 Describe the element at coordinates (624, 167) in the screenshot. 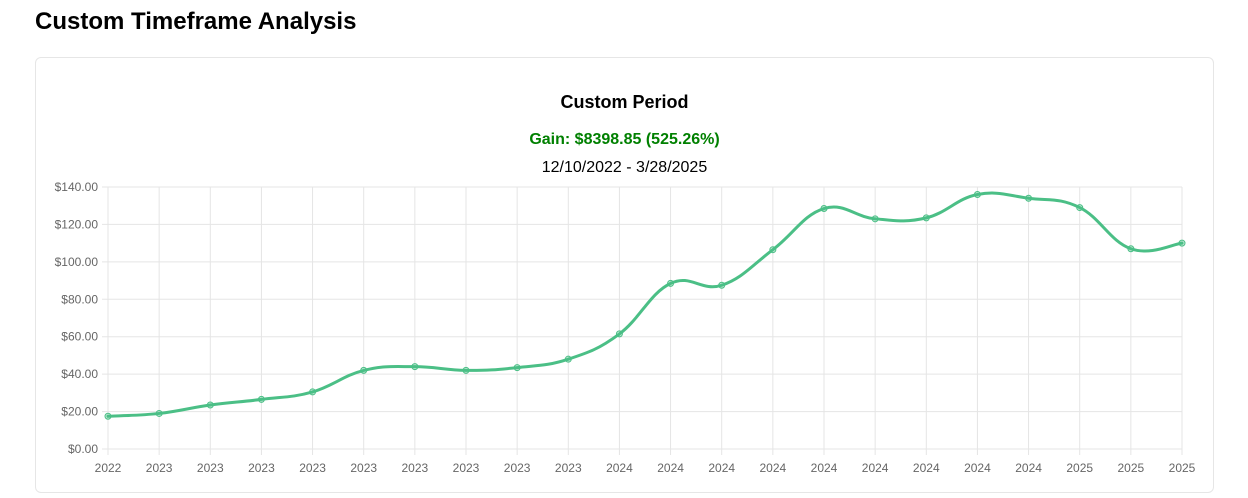

I see `date-range: 12/10/2022 - 3/28/2025` at that location.